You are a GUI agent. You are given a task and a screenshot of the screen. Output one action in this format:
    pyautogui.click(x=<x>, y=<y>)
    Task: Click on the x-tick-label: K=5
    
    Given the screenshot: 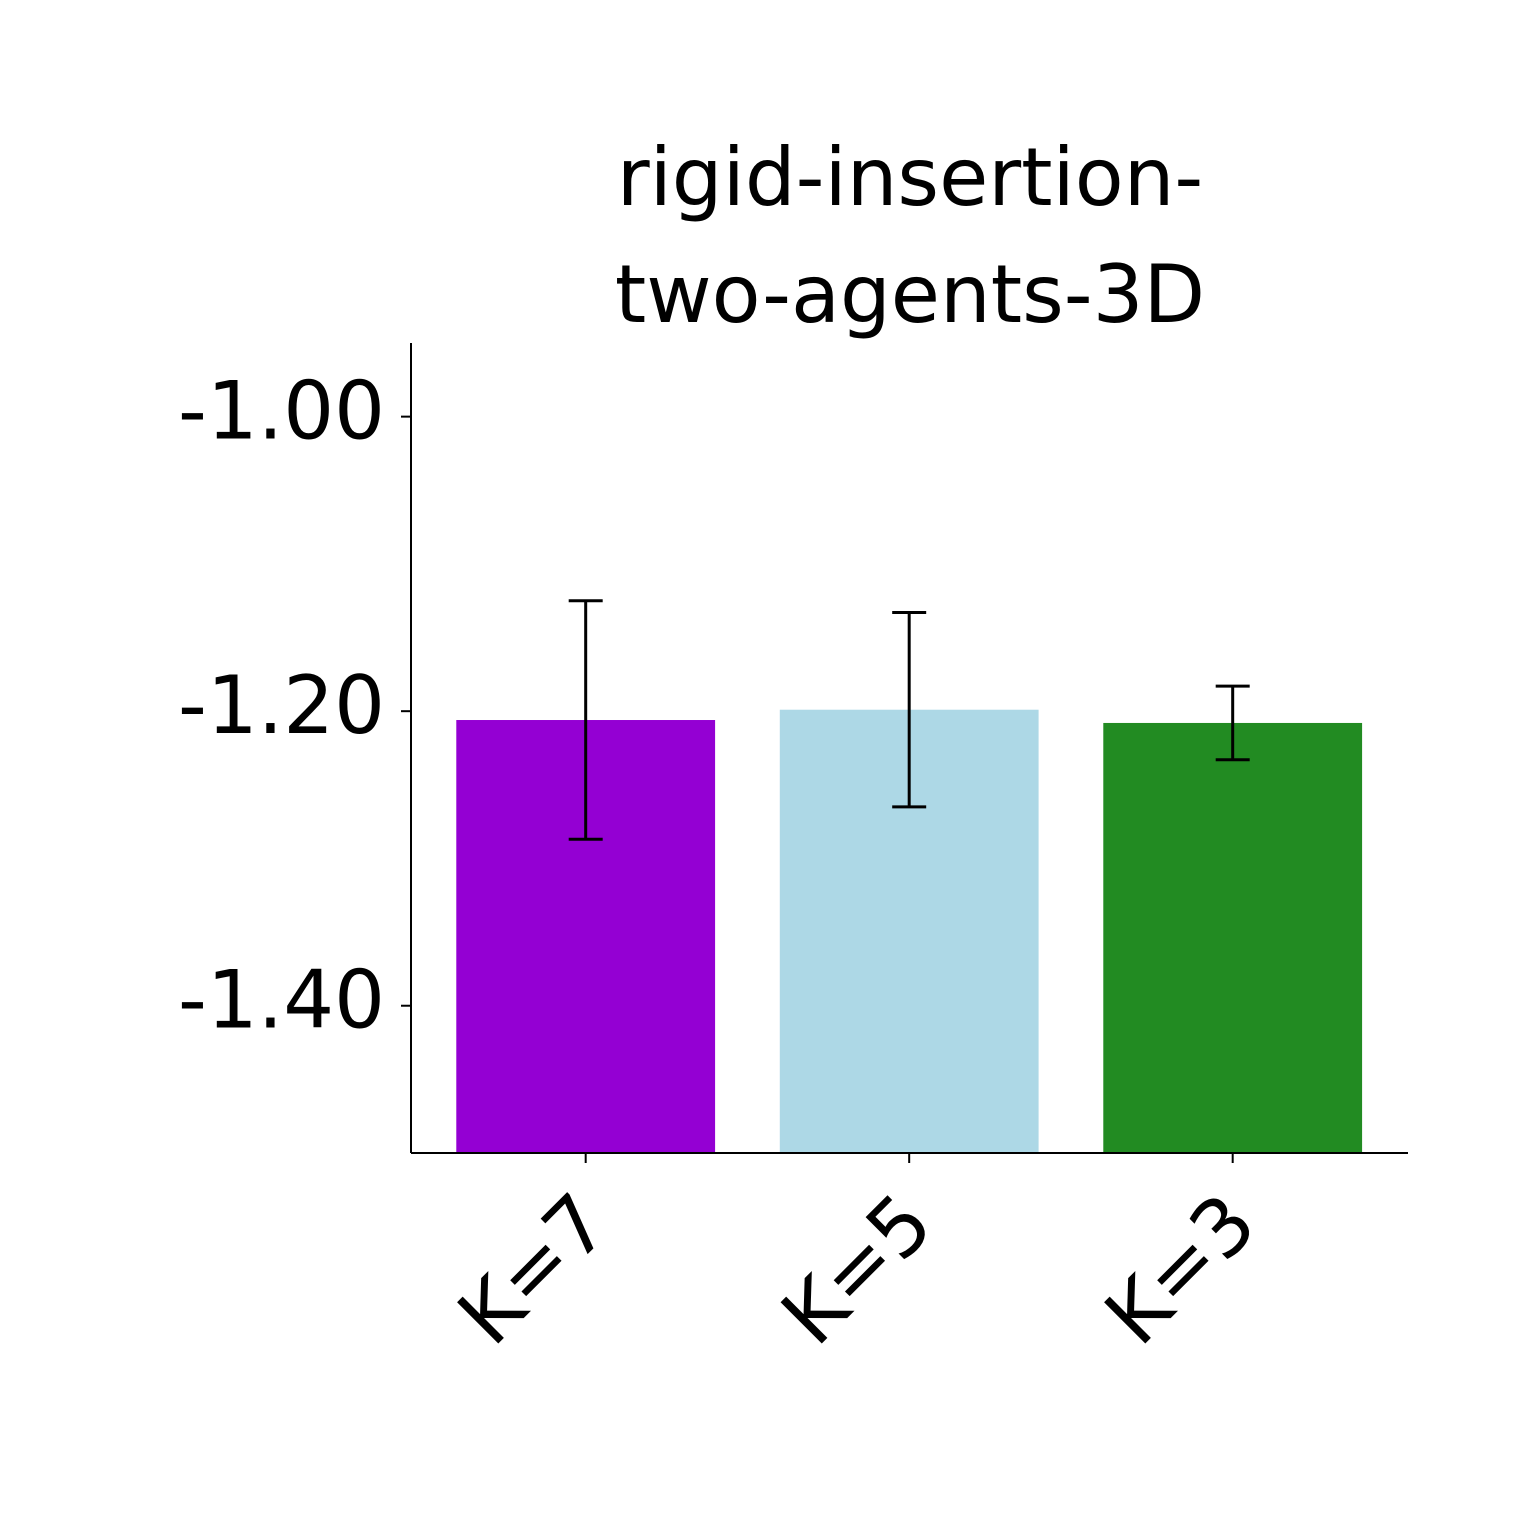 What is the action you would take?
    pyautogui.click(x=857, y=1269)
    